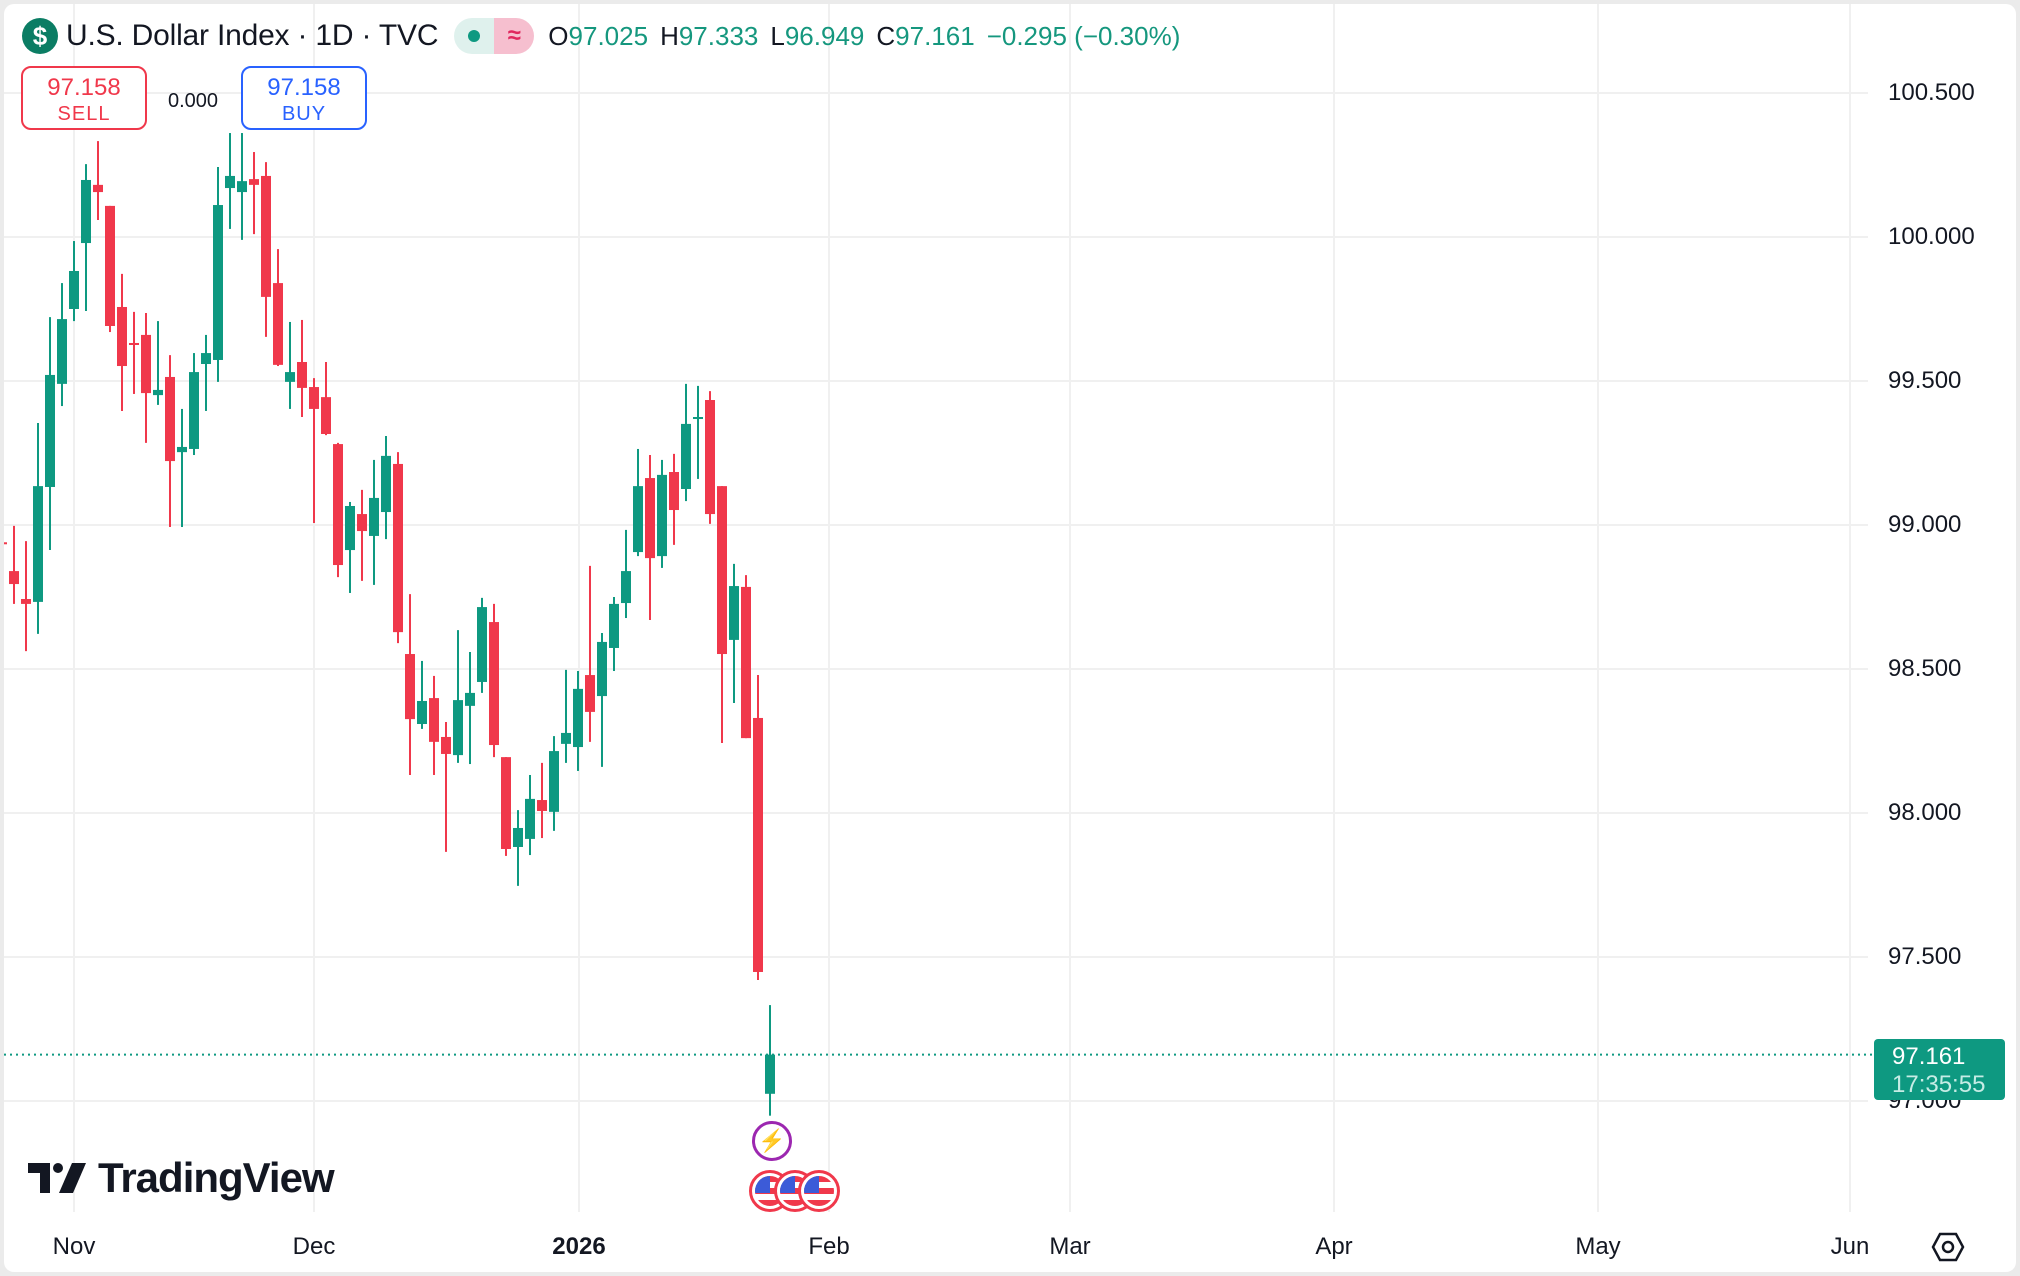 Image resolution: width=2020 pixels, height=1276 pixels. Describe the element at coordinates (84, 87) in the screenshot. I see `sell-price: 97.158` at that location.